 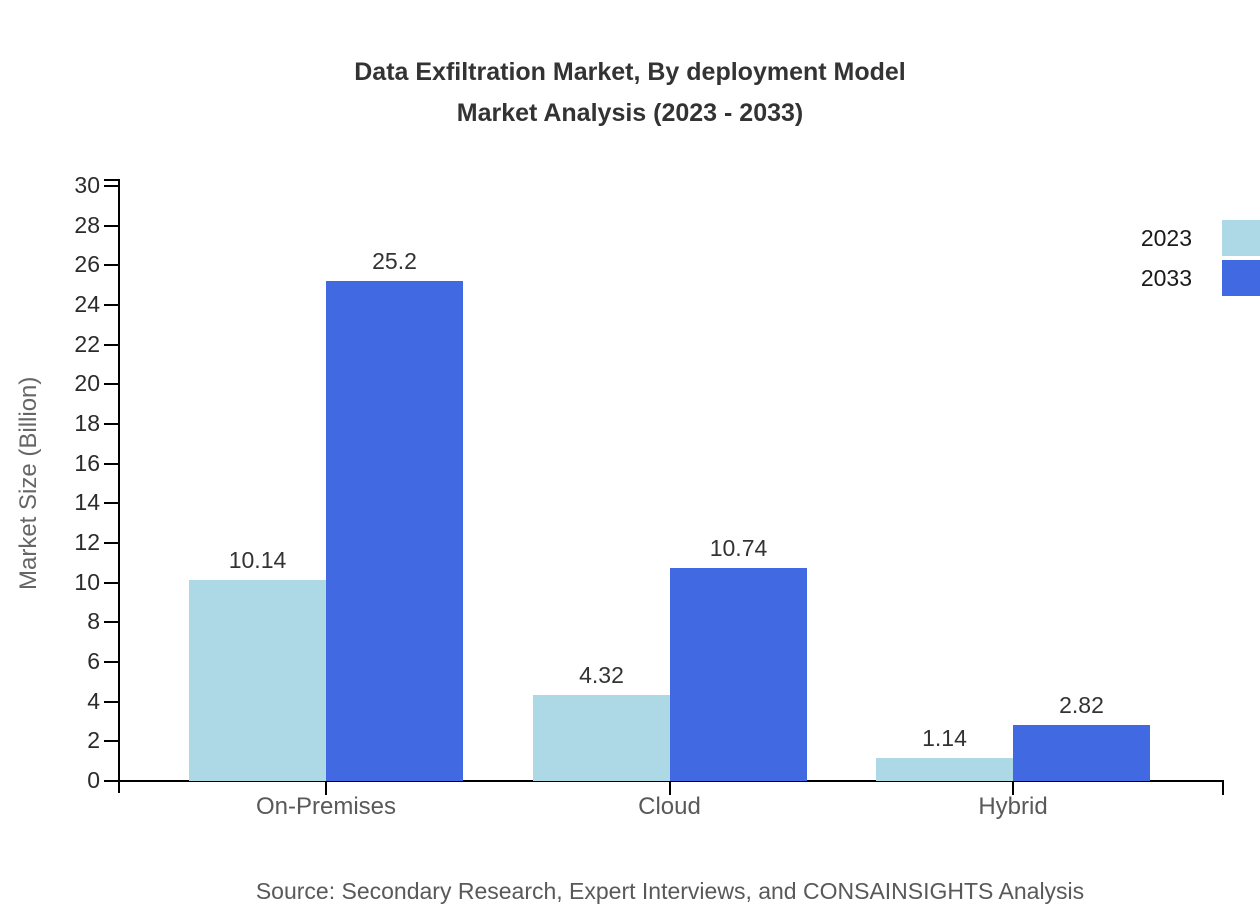 I want to click on category-label-hybrid: Hybrid, so click(x=1013, y=806).